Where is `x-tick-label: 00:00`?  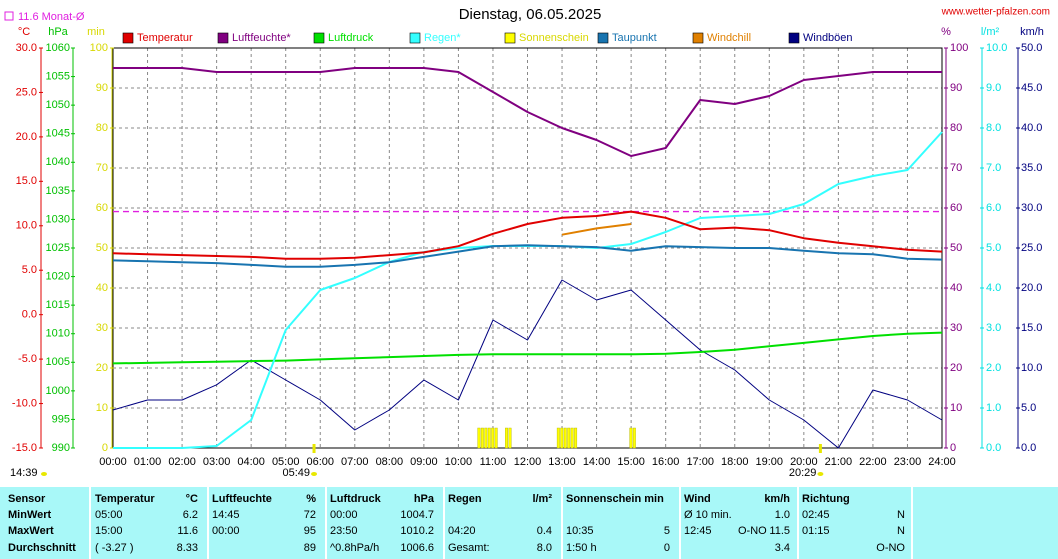
x-tick-label: 00:00 is located at coordinates (113, 462).